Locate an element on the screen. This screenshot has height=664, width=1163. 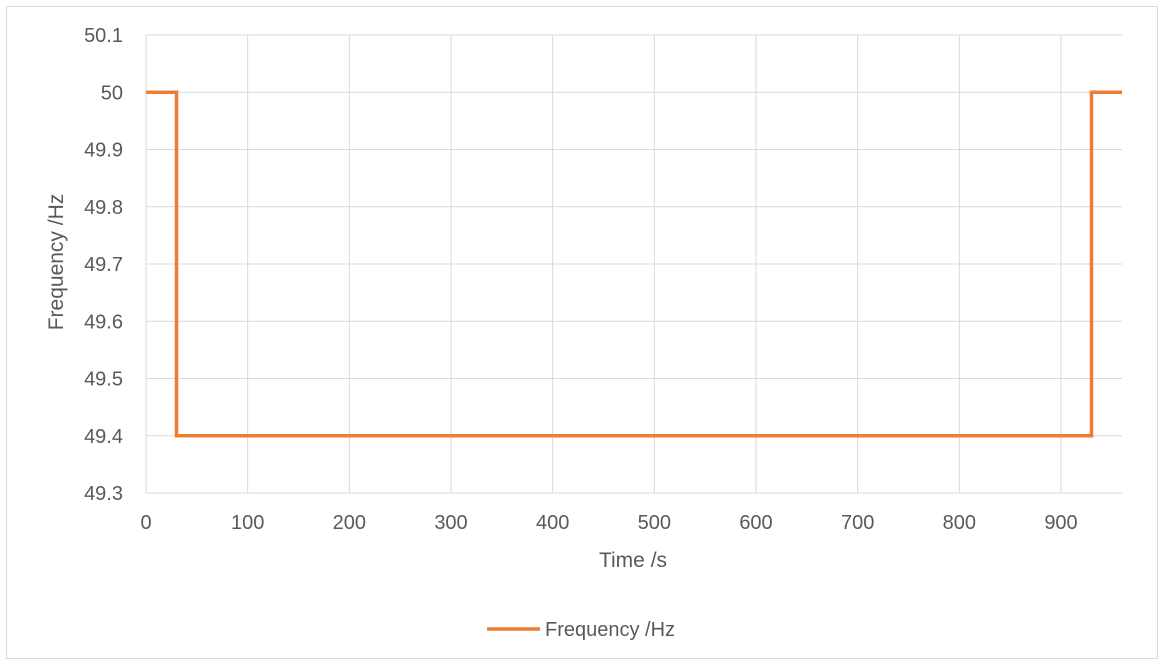
x-tick-label: 200 is located at coordinates (349, 523).